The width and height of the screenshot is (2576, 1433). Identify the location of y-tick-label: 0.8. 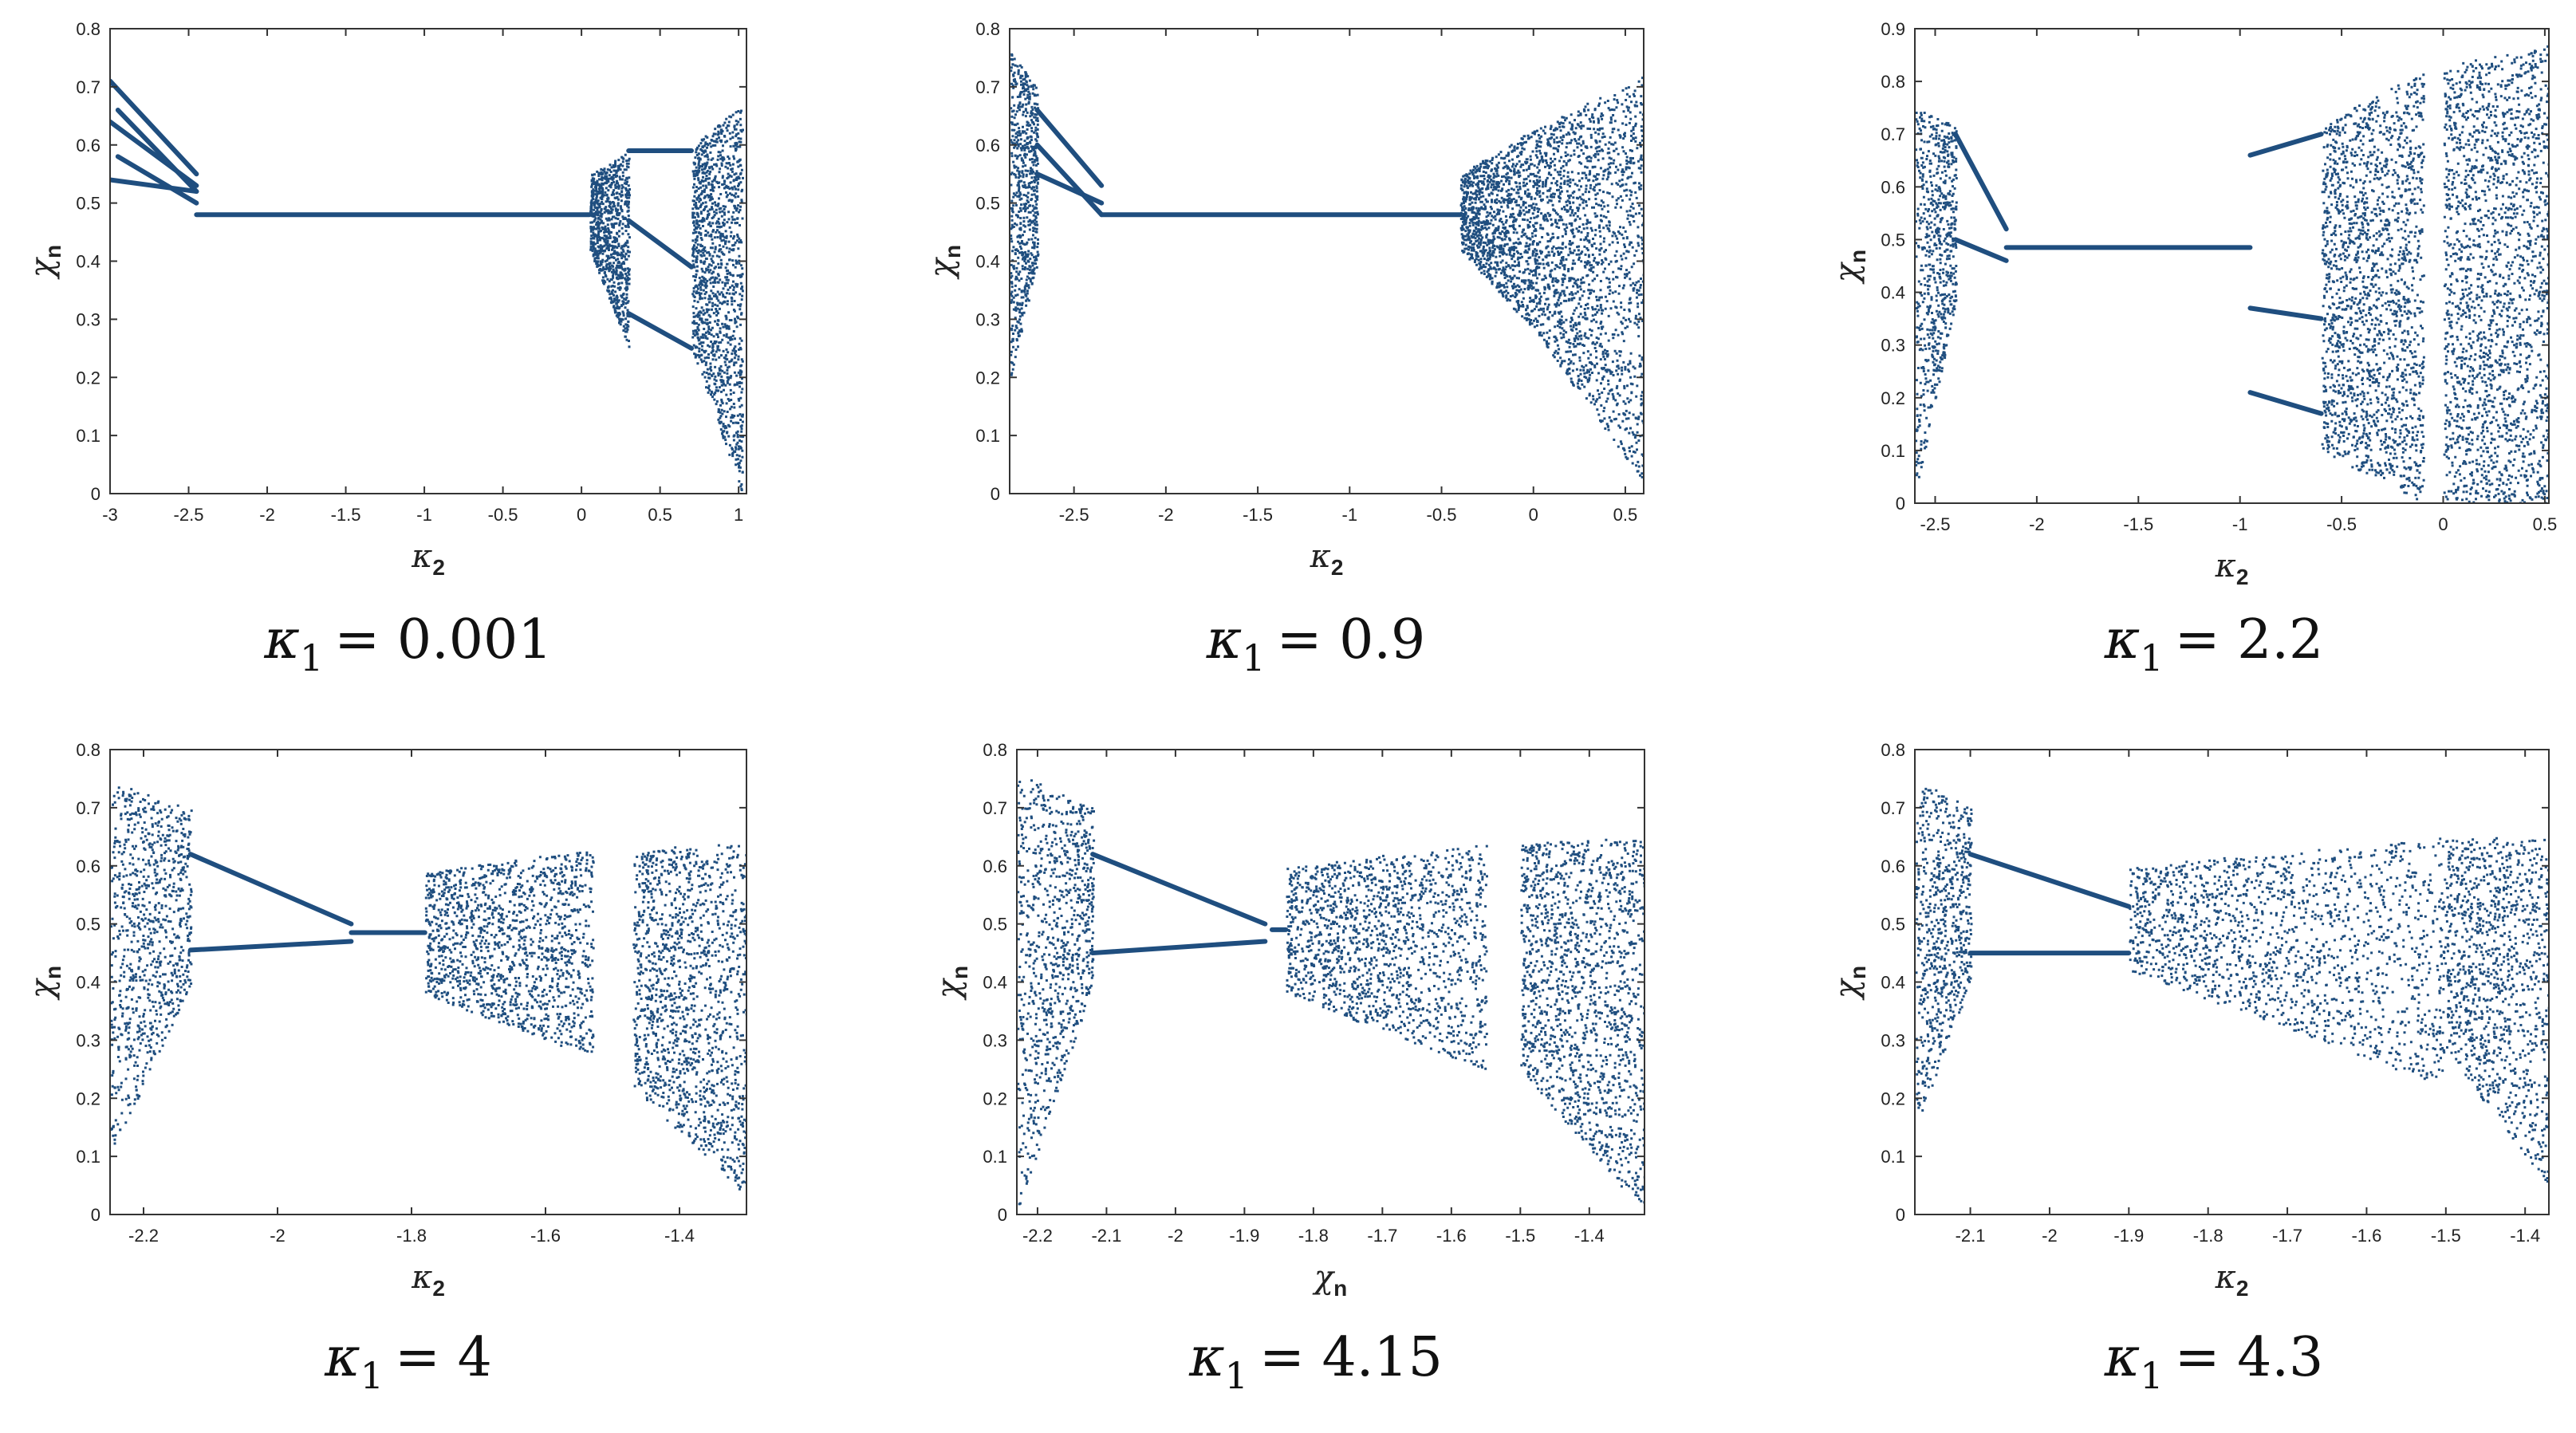
(1893, 82).